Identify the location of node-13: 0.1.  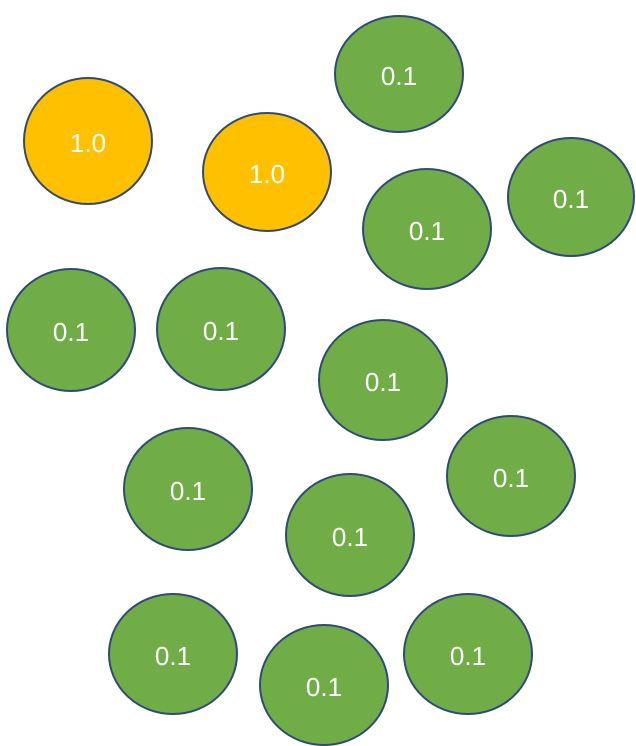
(324, 685).